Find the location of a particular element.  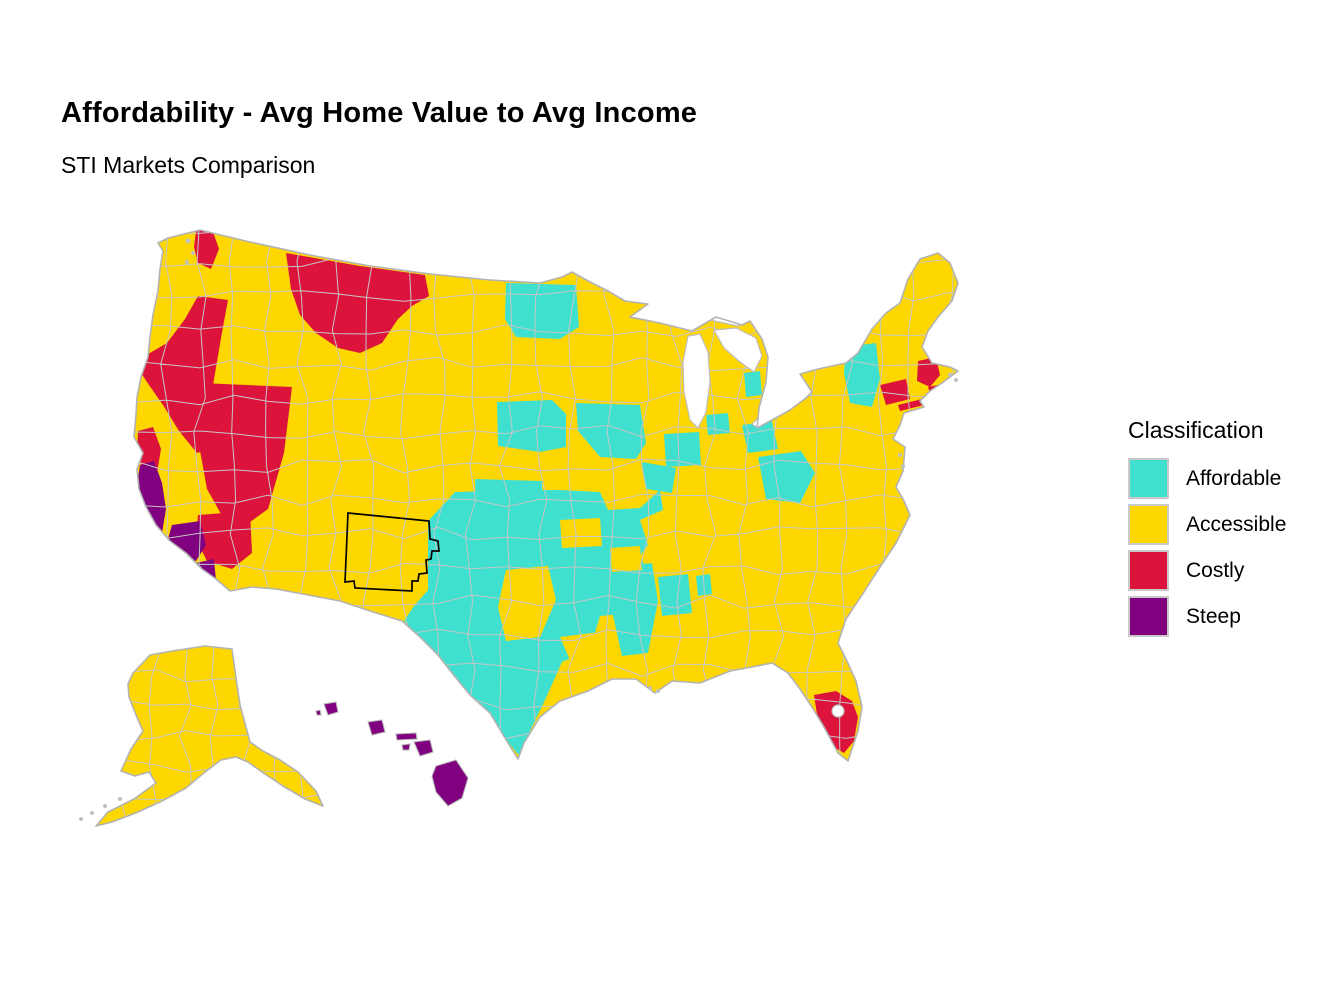

region-affordable-louisiana-mississippi is located at coordinates (635, 609).